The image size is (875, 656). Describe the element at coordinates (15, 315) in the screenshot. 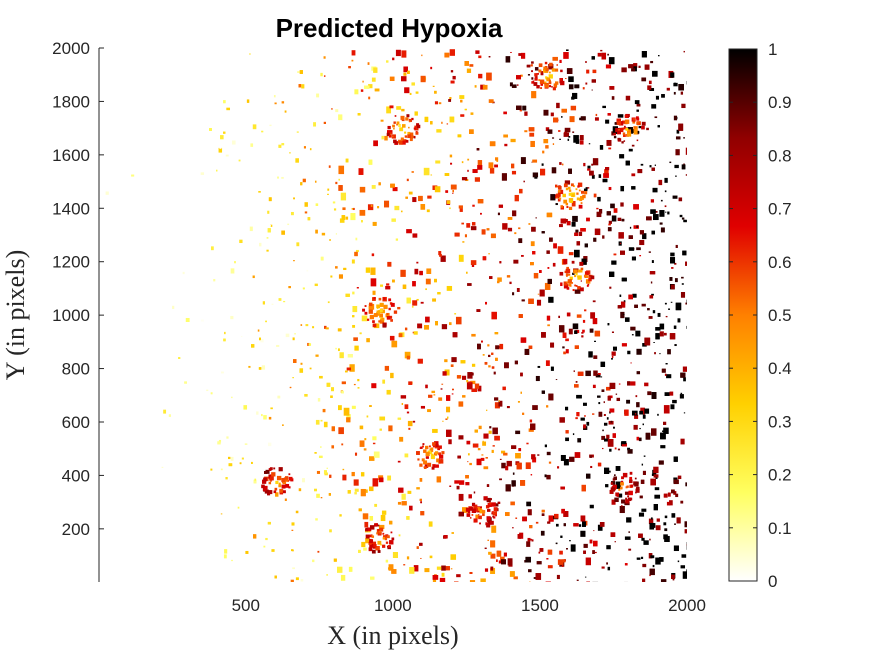

I see `y-axis-label: Y (in pixels)` at that location.